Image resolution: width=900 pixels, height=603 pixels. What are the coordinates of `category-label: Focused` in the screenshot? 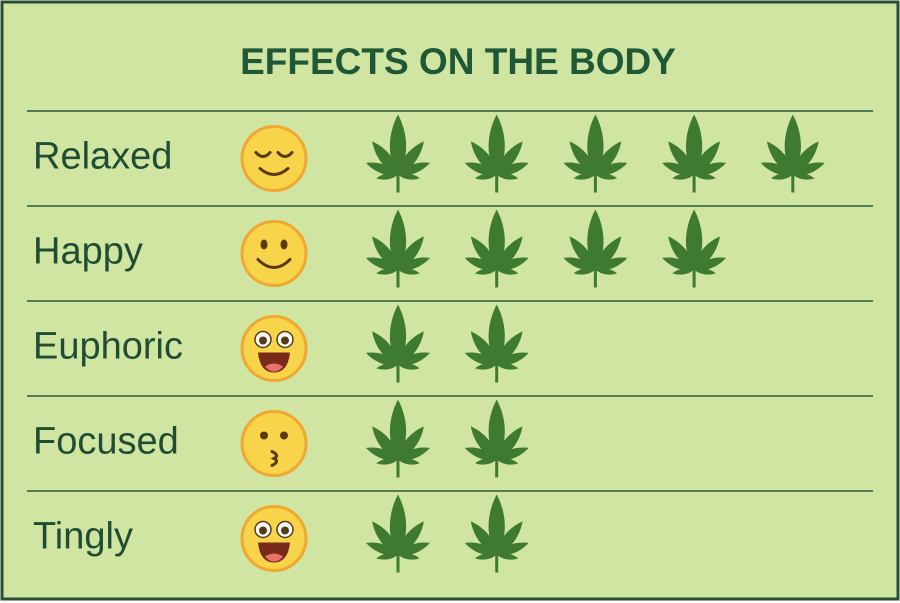 It's located at (106, 442).